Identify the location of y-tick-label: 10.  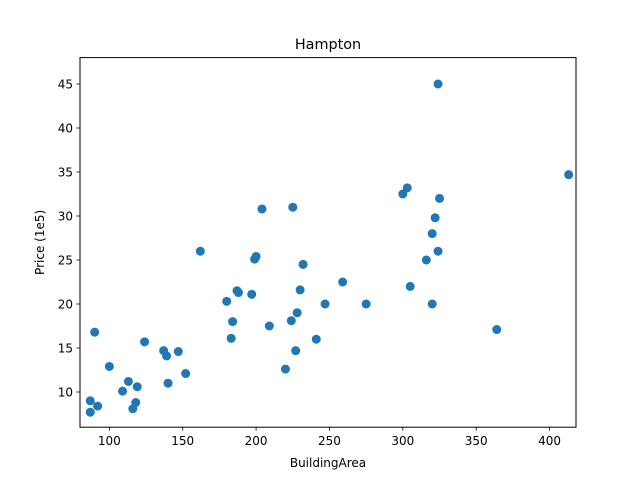
(65, 392).